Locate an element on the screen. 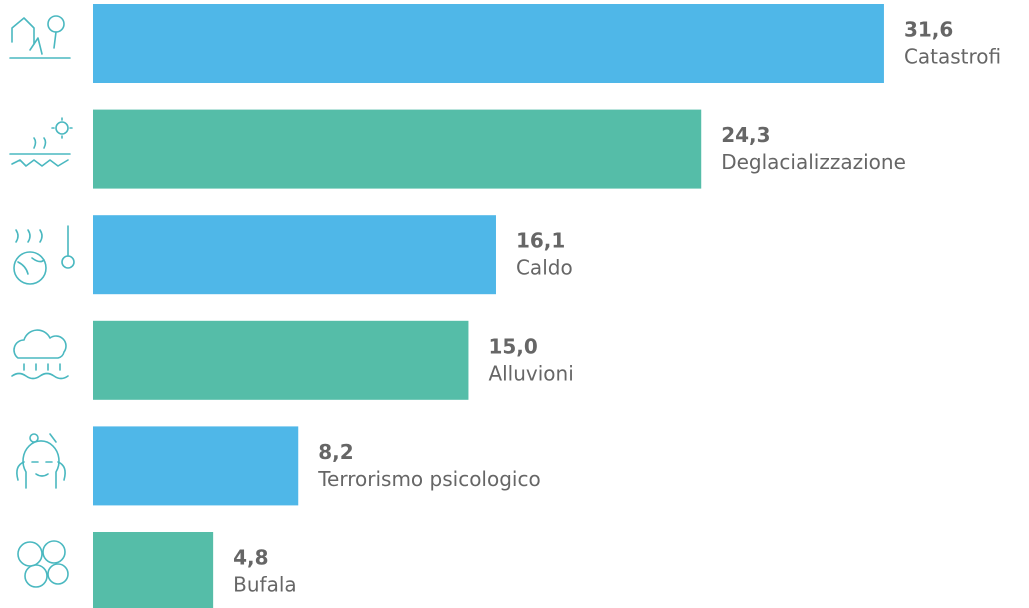  value-label: 31,6 is located at coordinates (928, 30).